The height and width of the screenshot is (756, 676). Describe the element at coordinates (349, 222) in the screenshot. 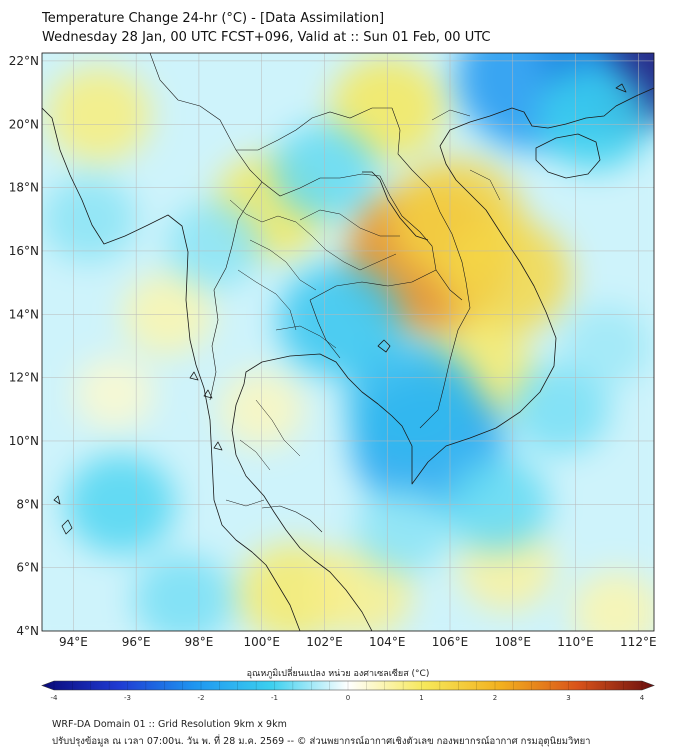

I see `border-thailand-laos` at that location.